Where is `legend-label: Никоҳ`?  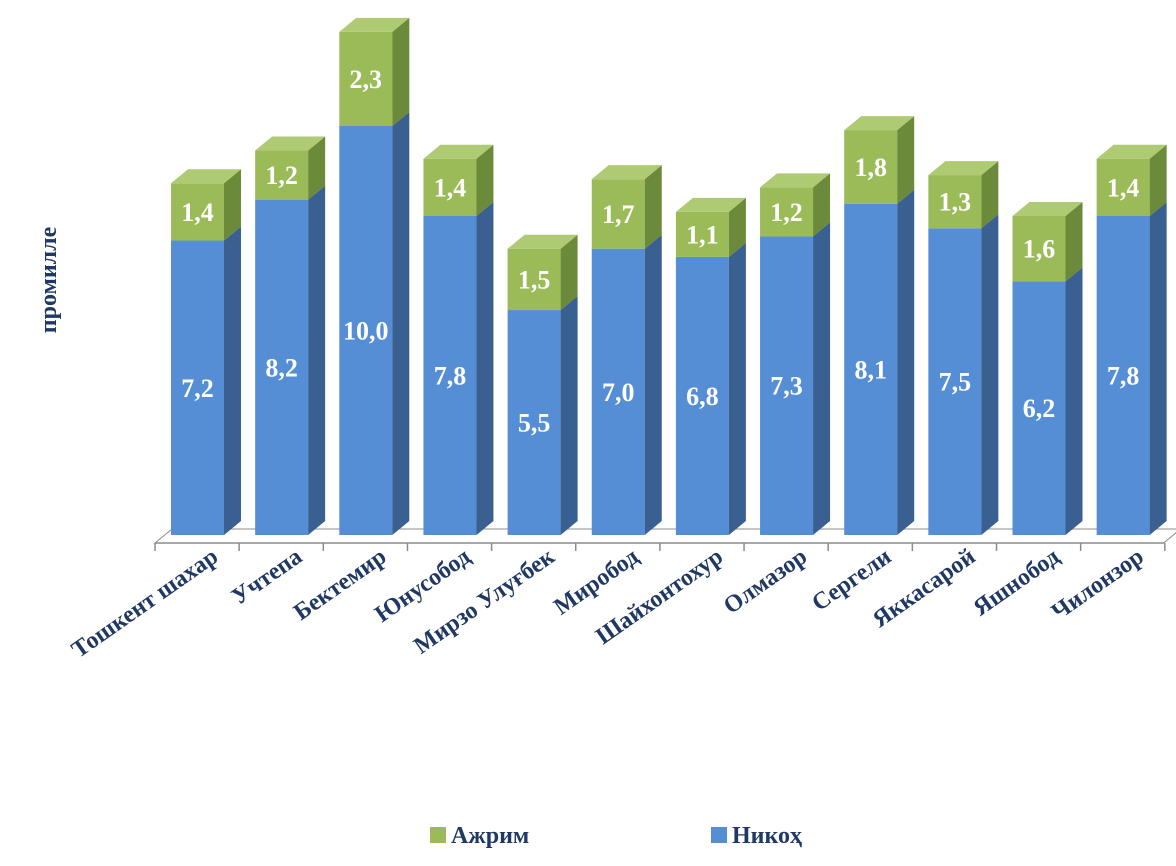 legend-label: Никоҳ is located at coordinates (767, 836).